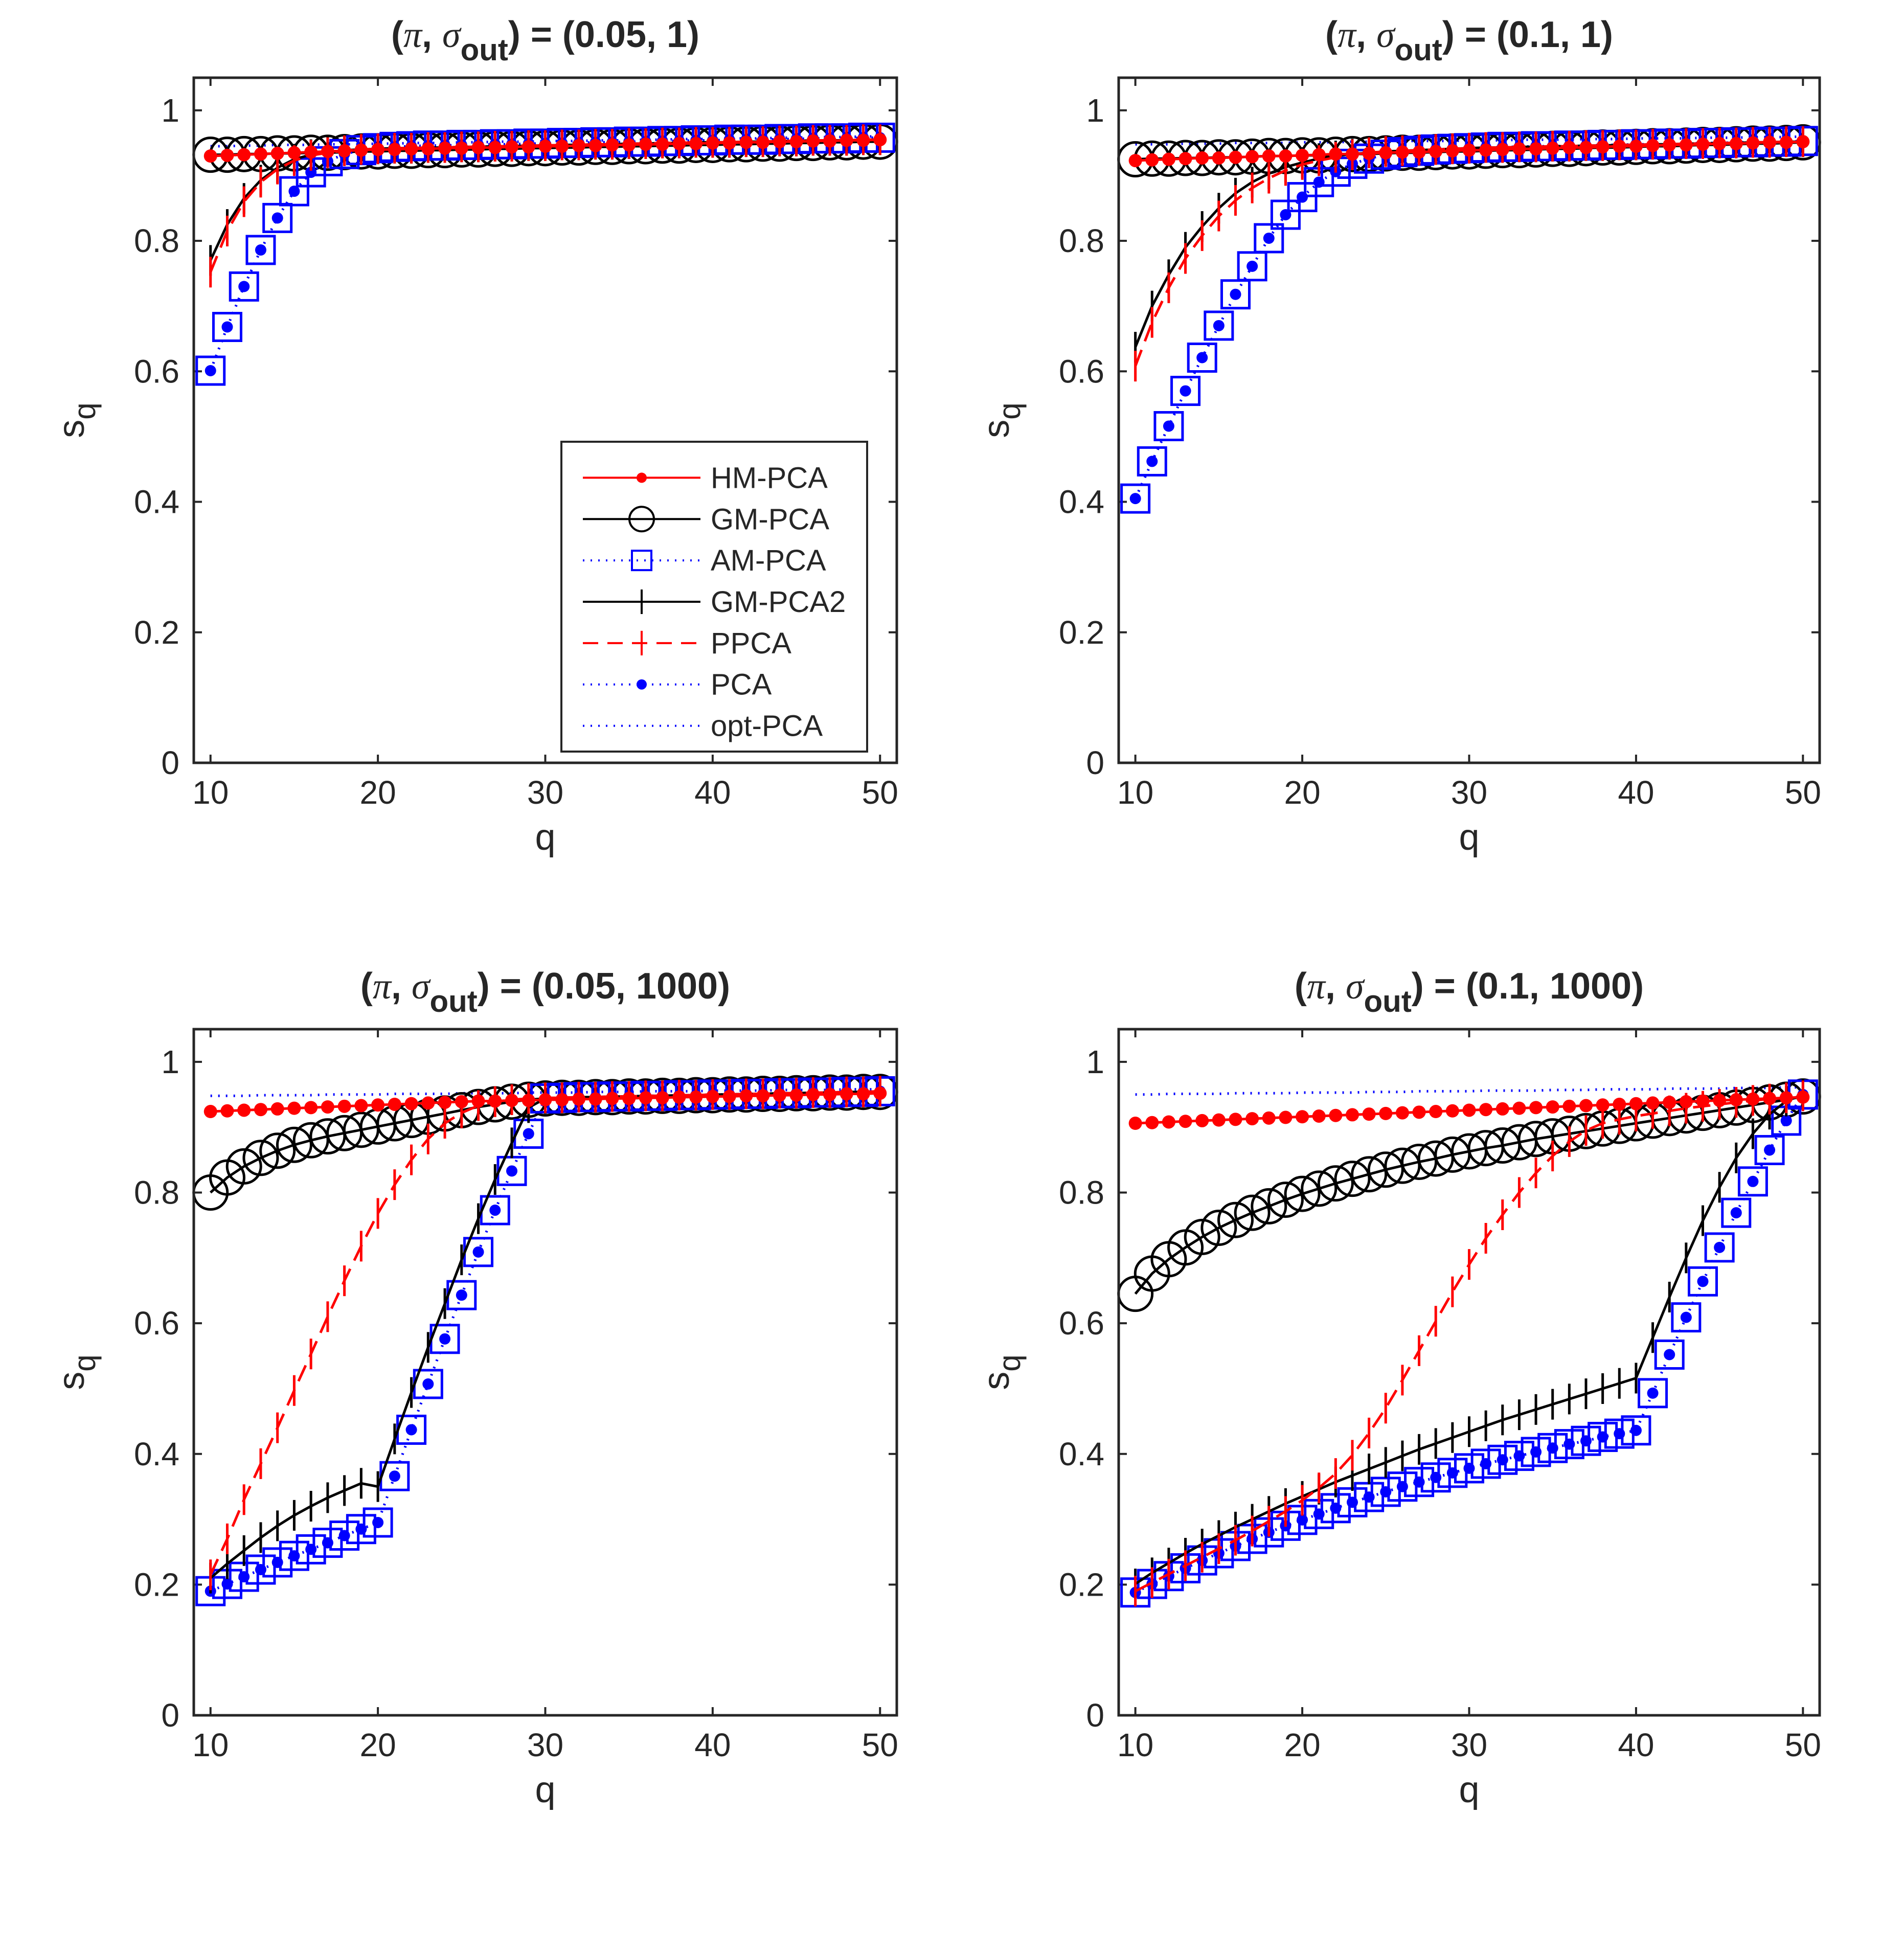  Describe the element at coordinates (1302, 792) in the screenshot. I see `x-tick-label: 20` at that location.